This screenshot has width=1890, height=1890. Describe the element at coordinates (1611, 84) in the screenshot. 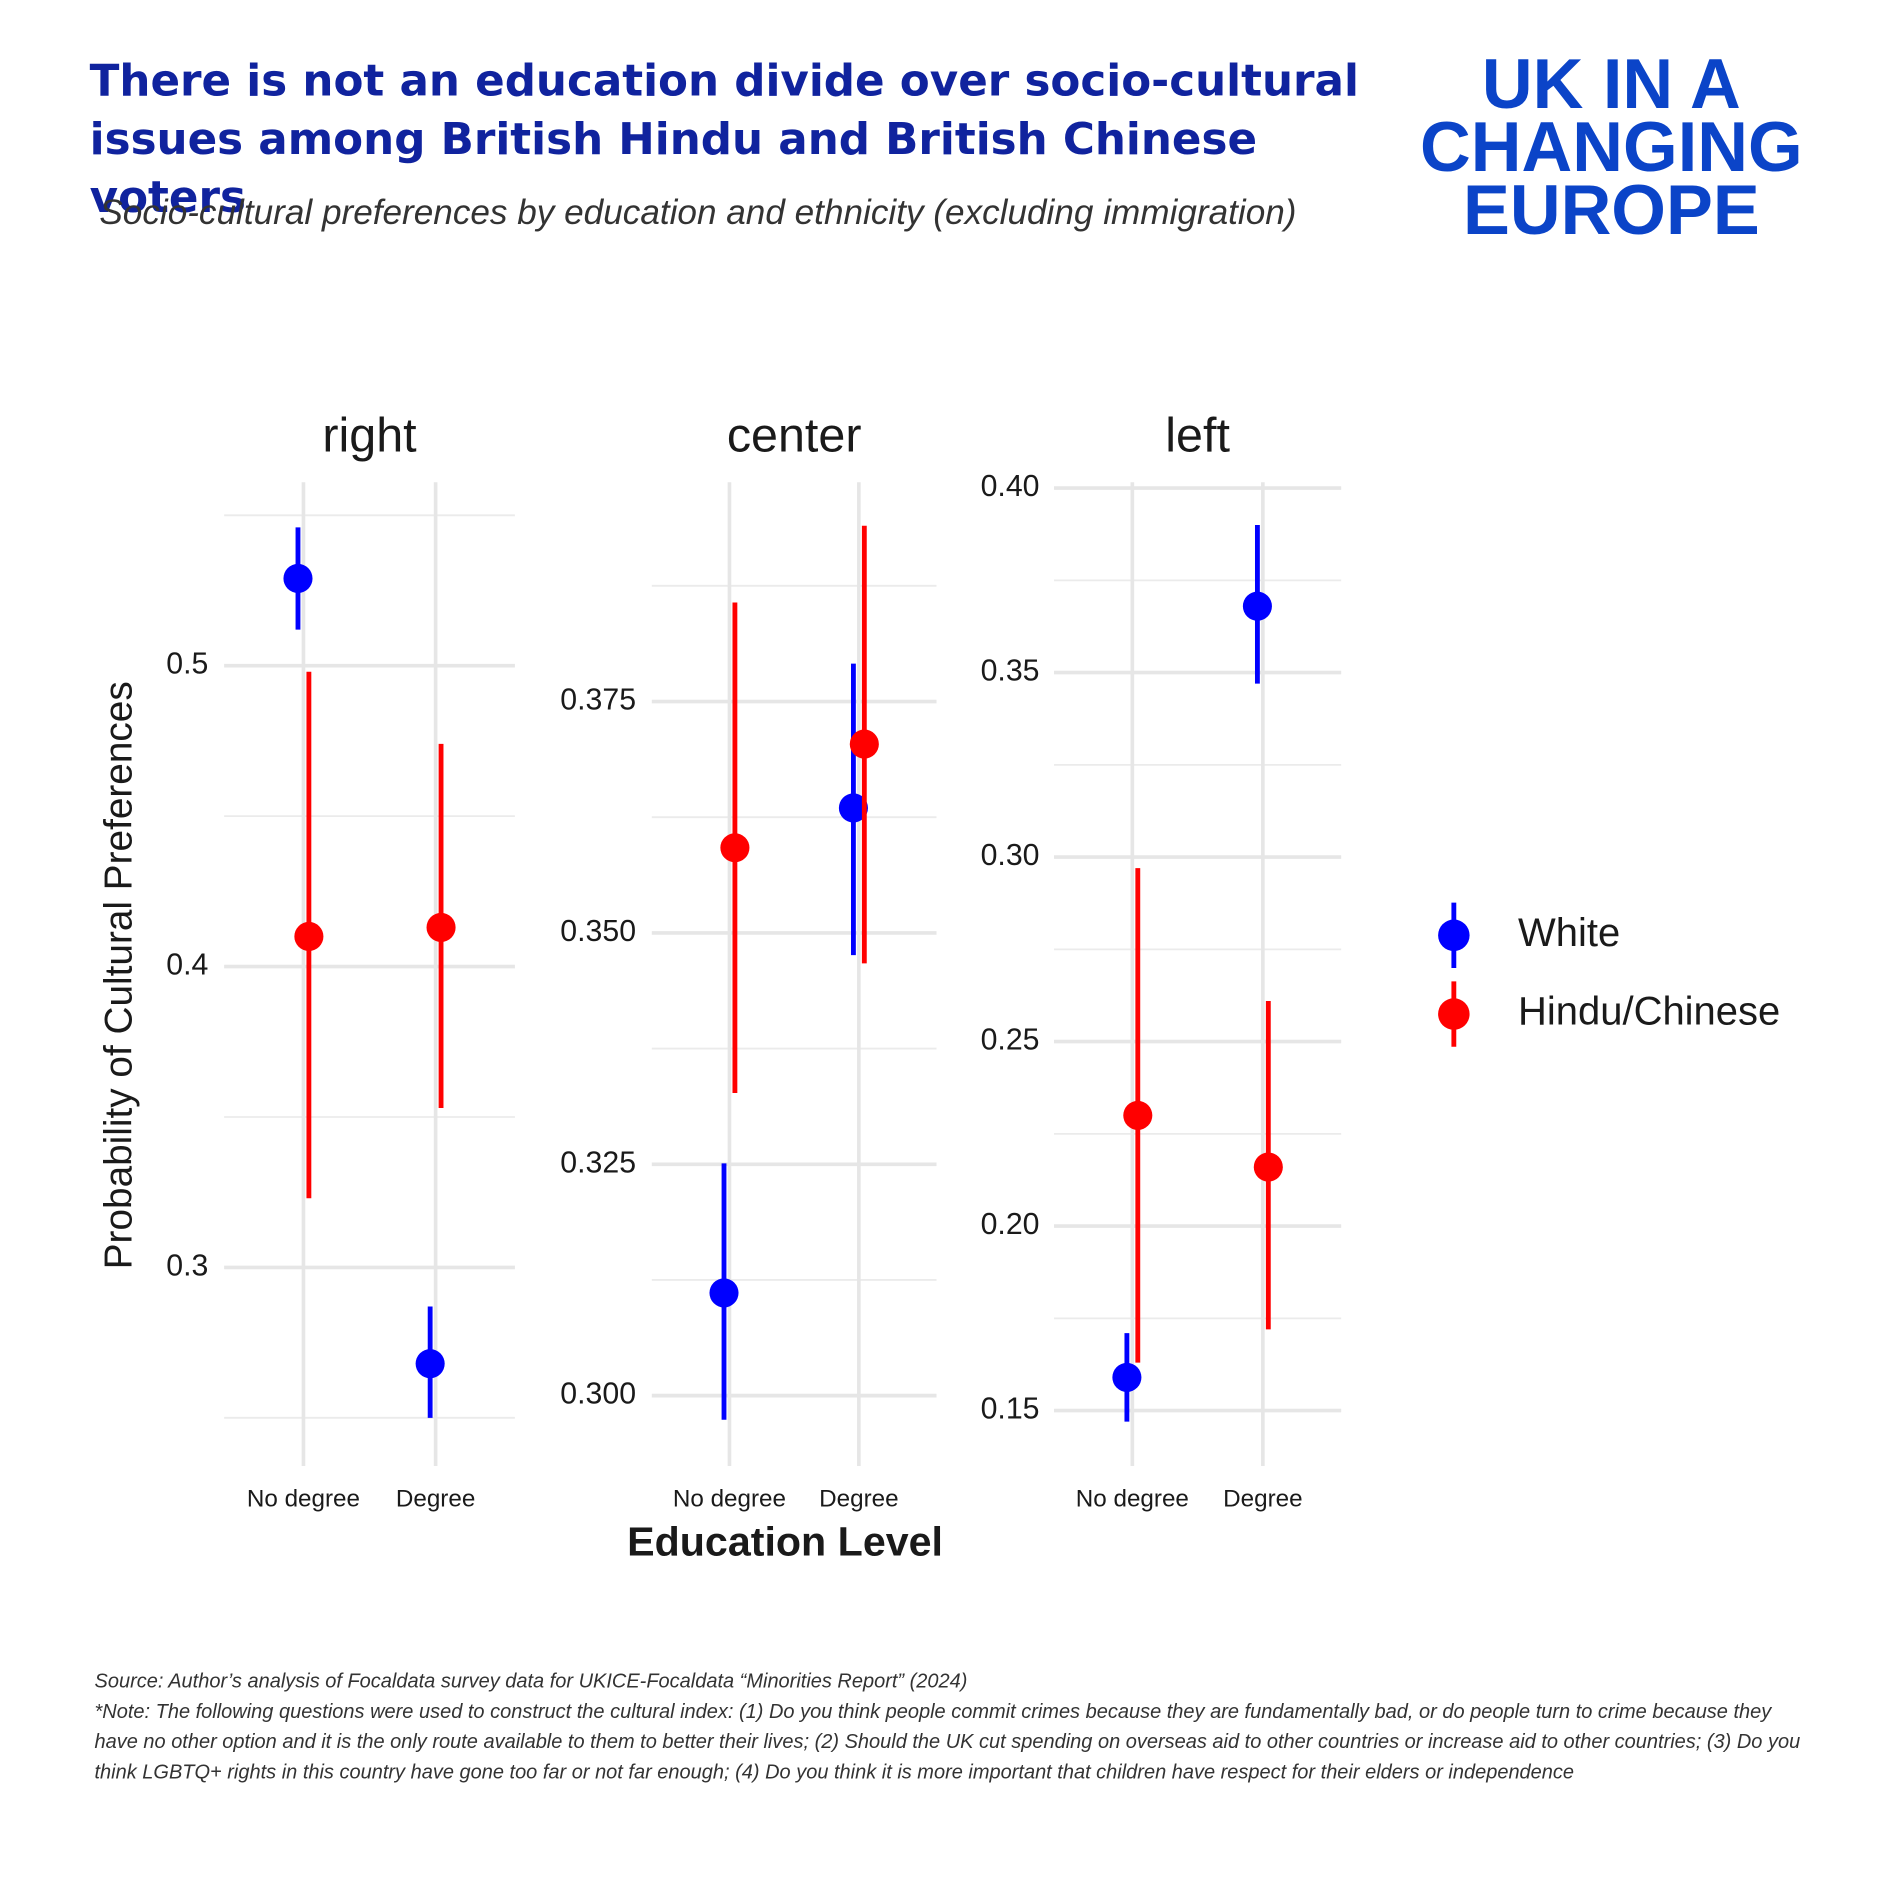

I see `logo-line: UK IN A` at that location.